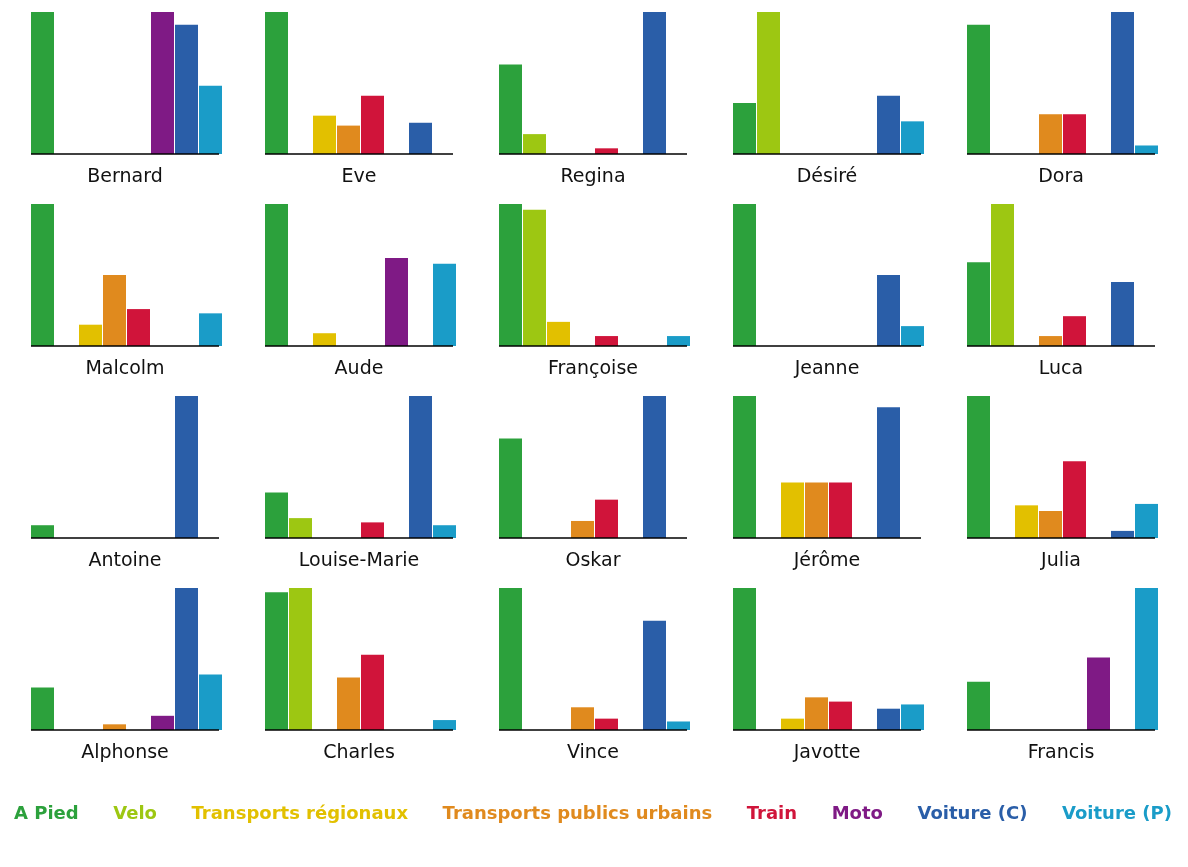  What do you see at coordinates (1061, 175) in the screenshot?
I see `x-axis-title: Dora` at bounding box center [1061, 175].